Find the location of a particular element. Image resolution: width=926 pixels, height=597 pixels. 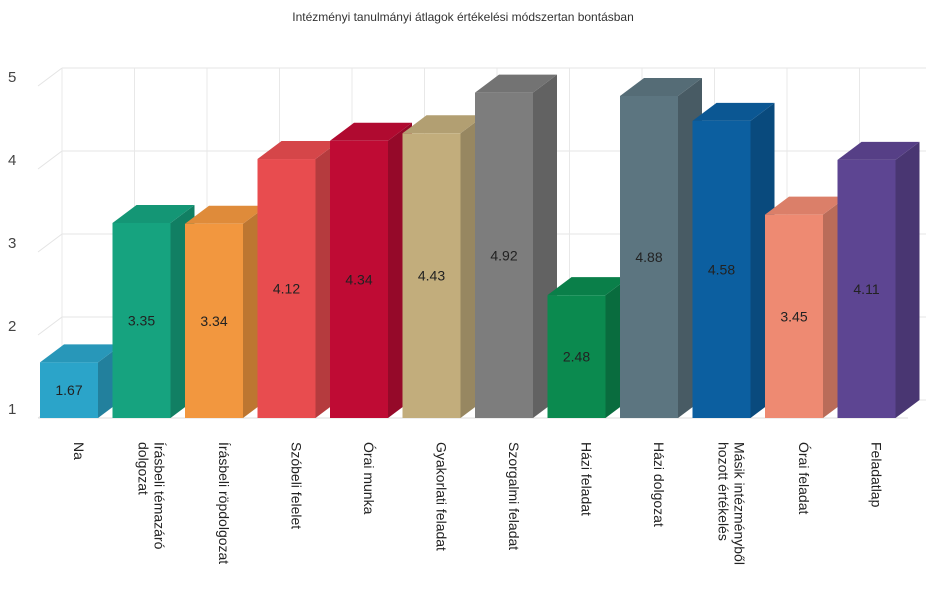

x-tick-label-line: Másik intézményből is located at coordinates (740, 503).